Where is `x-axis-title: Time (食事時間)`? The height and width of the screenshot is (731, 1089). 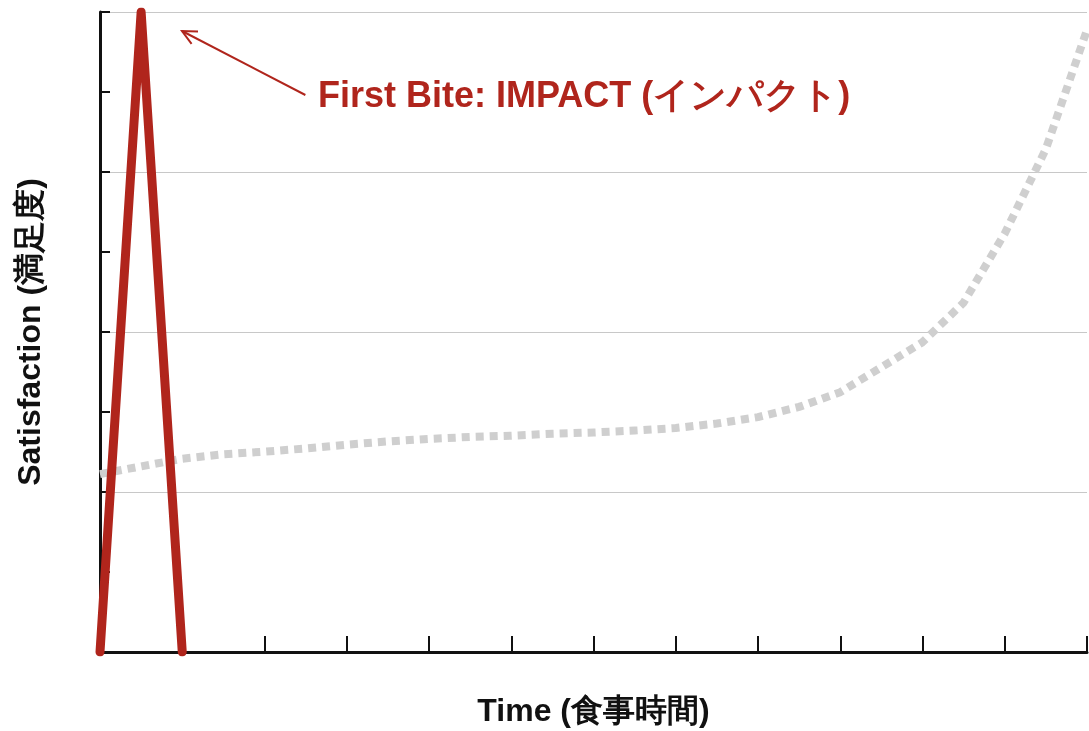
x-axis-title: Time (食事時間) is located at coordinates (593, 710).